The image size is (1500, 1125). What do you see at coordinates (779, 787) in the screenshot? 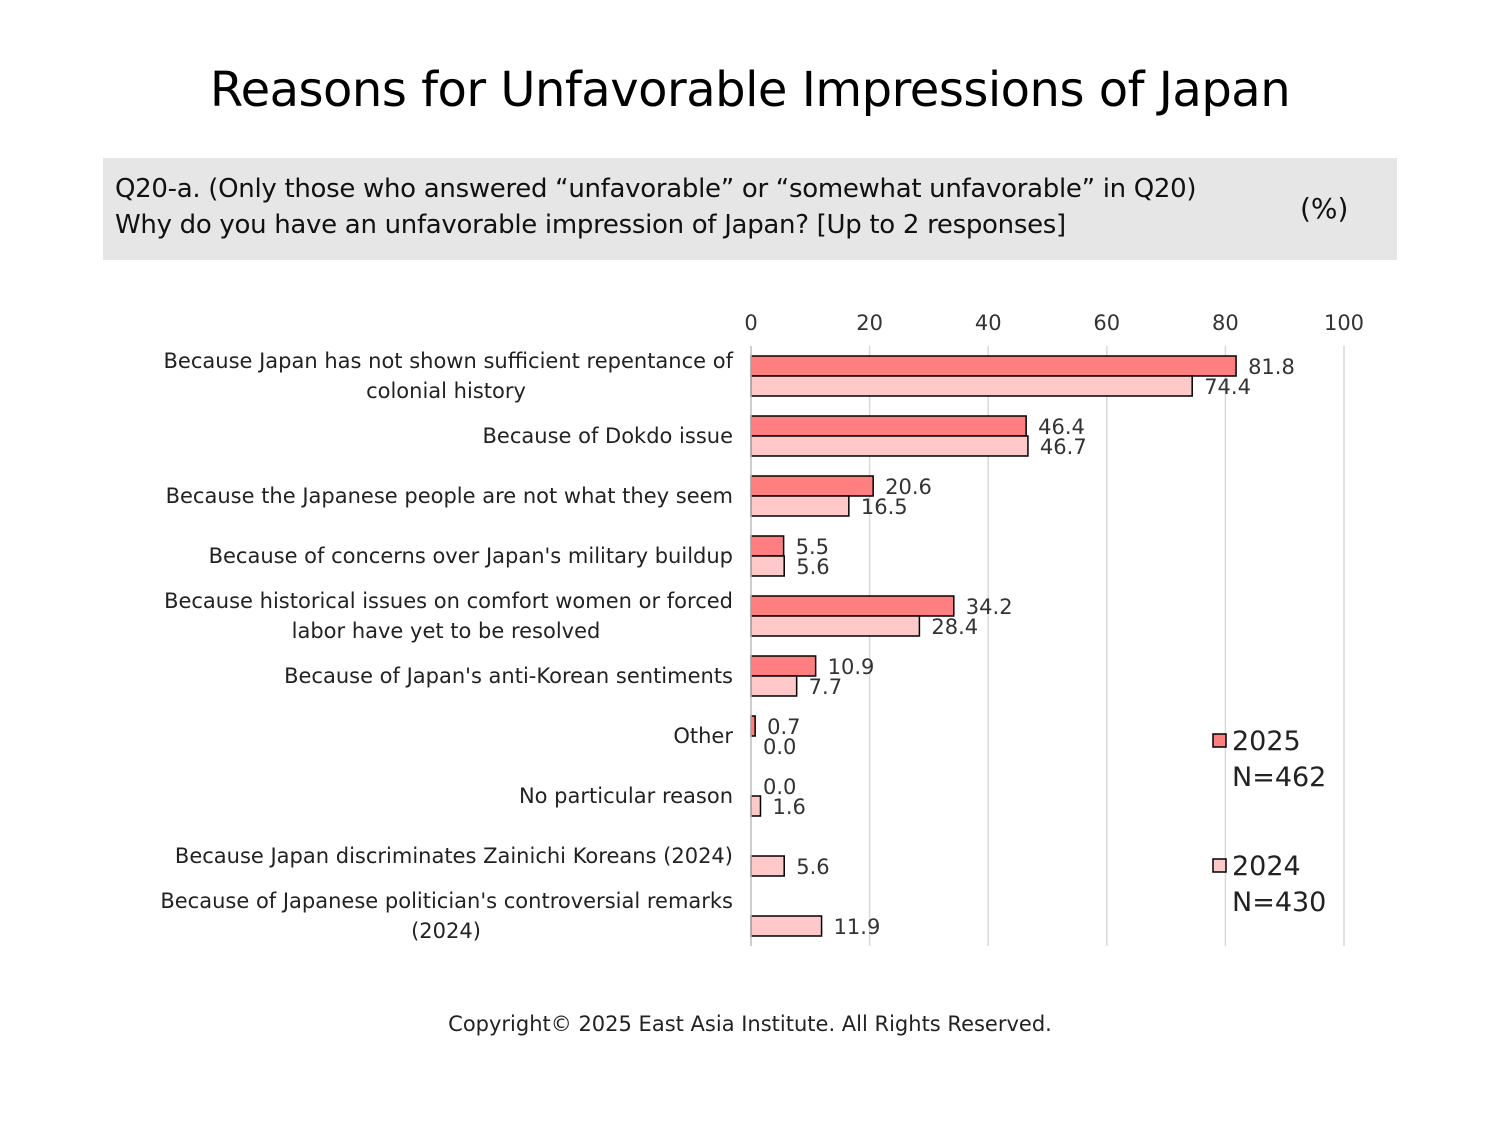
I see `data-label-2025: 0.0` at bounding box center [779, 787].